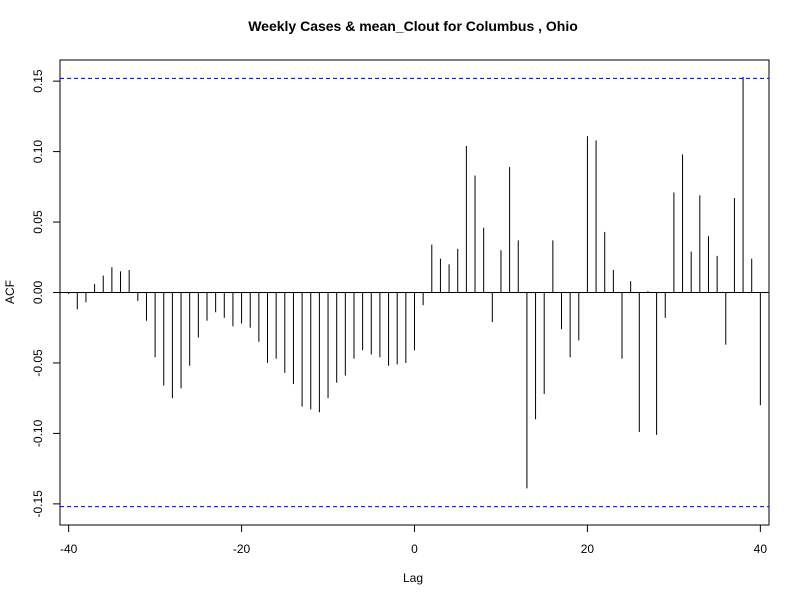 The image size is (800, 600). Describe the element at coordinates (414, 549) in the screenshot. I see `x-tick-label: 0` at that location.